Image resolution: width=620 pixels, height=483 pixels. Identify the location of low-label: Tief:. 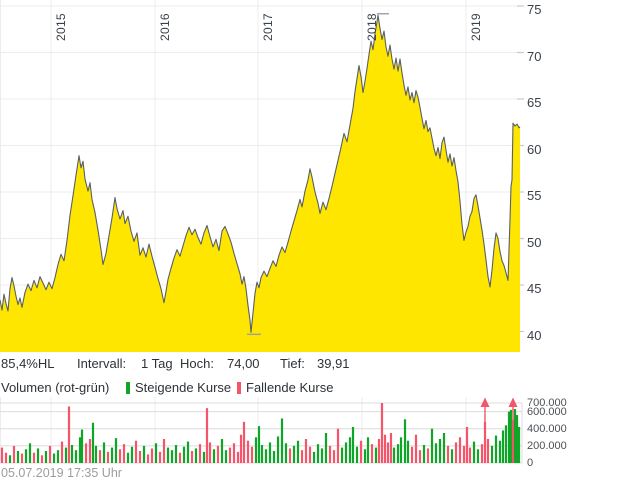
(292, 363).